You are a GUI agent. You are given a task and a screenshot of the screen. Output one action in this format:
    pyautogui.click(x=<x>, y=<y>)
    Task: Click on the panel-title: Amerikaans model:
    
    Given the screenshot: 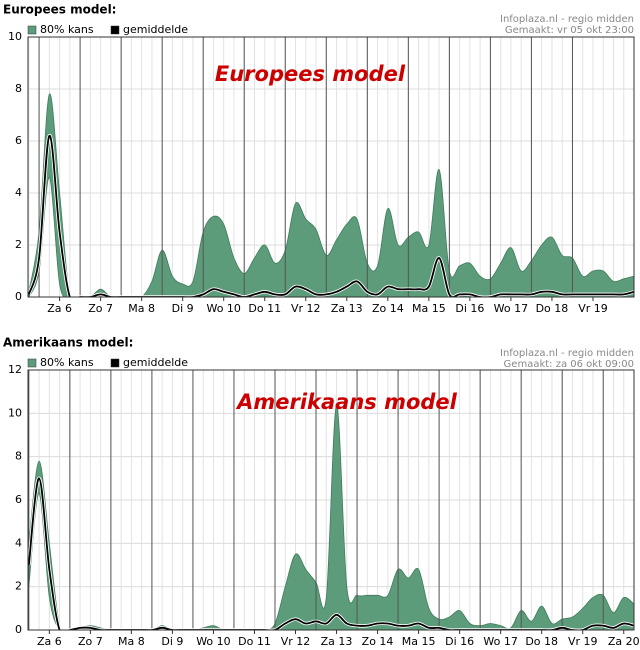 What is the action you would take?
    pyautogui.click(x=68, y=343)
    